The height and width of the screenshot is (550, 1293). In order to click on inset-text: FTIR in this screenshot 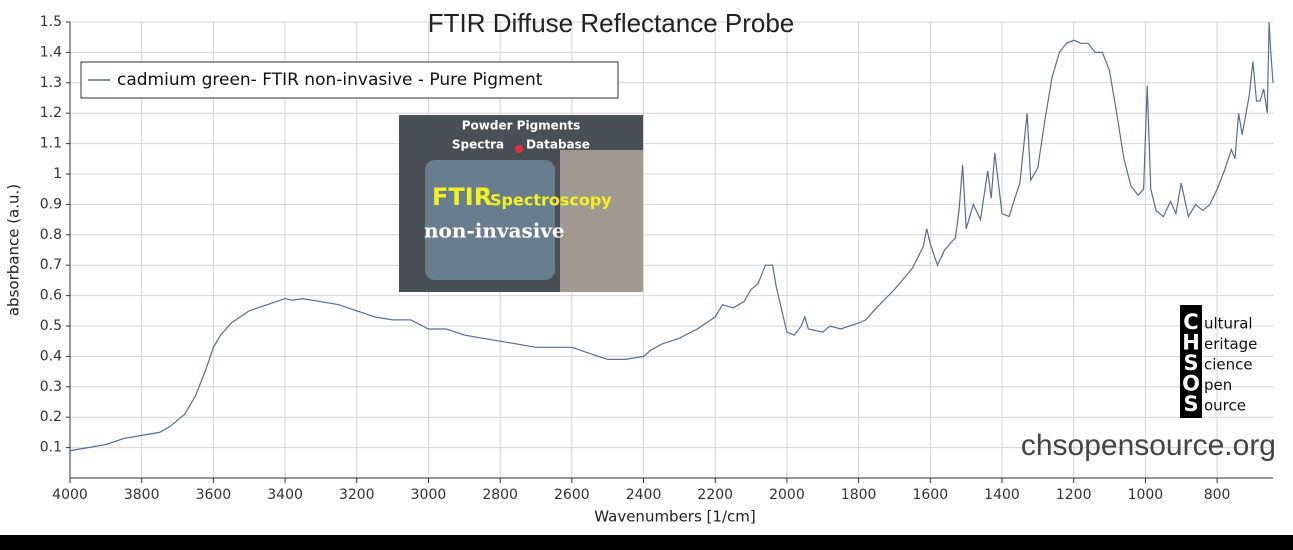, I will do `click(462, 197)`.